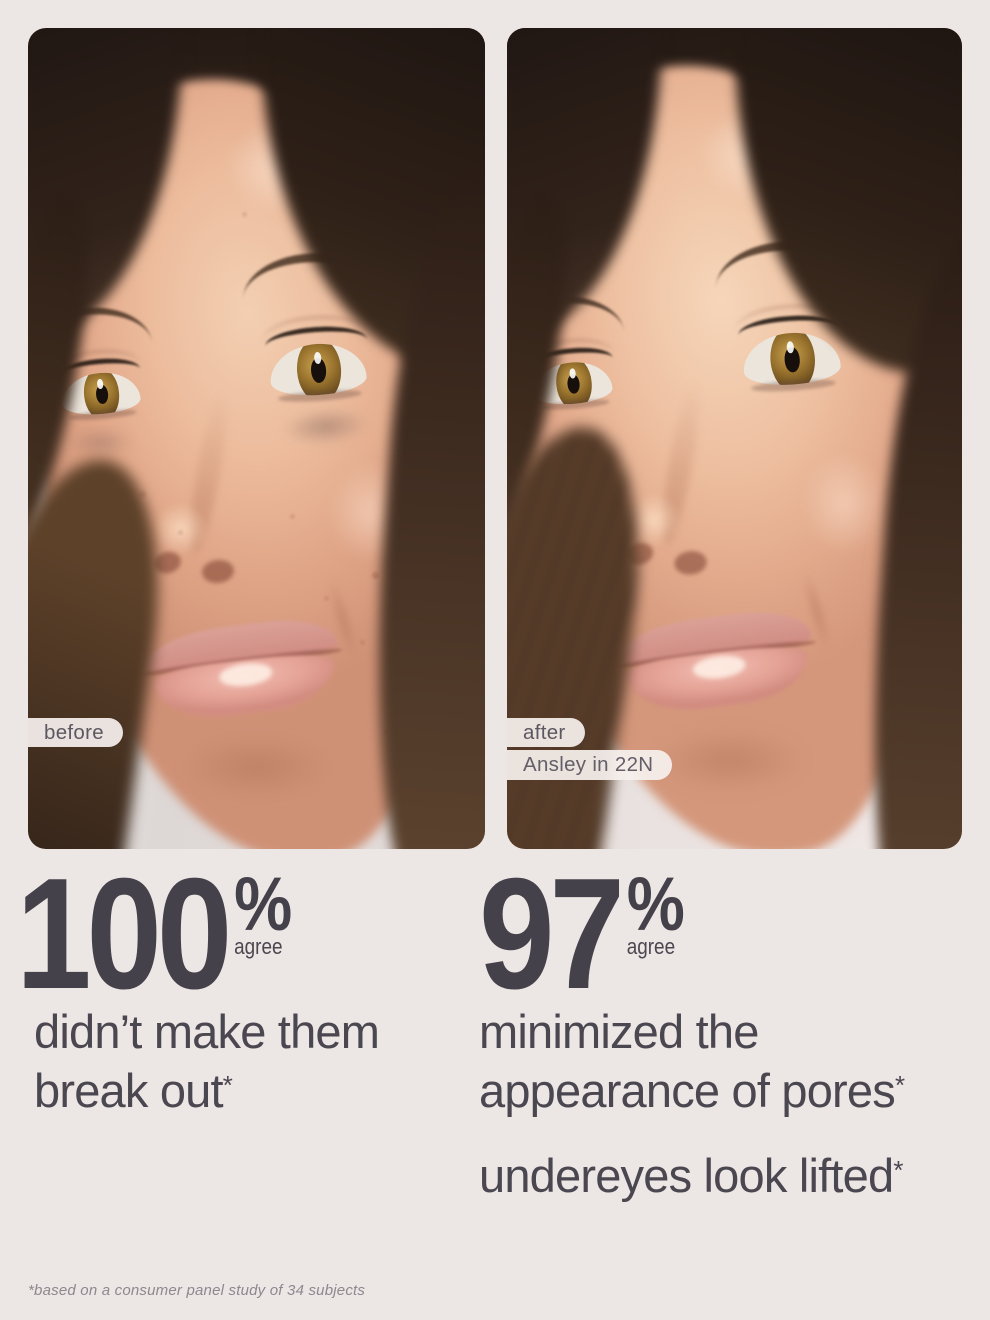 This screenshot has width=990, height=1320. I want to click on claims: didn’t make them break out*, so click(256, 1061).